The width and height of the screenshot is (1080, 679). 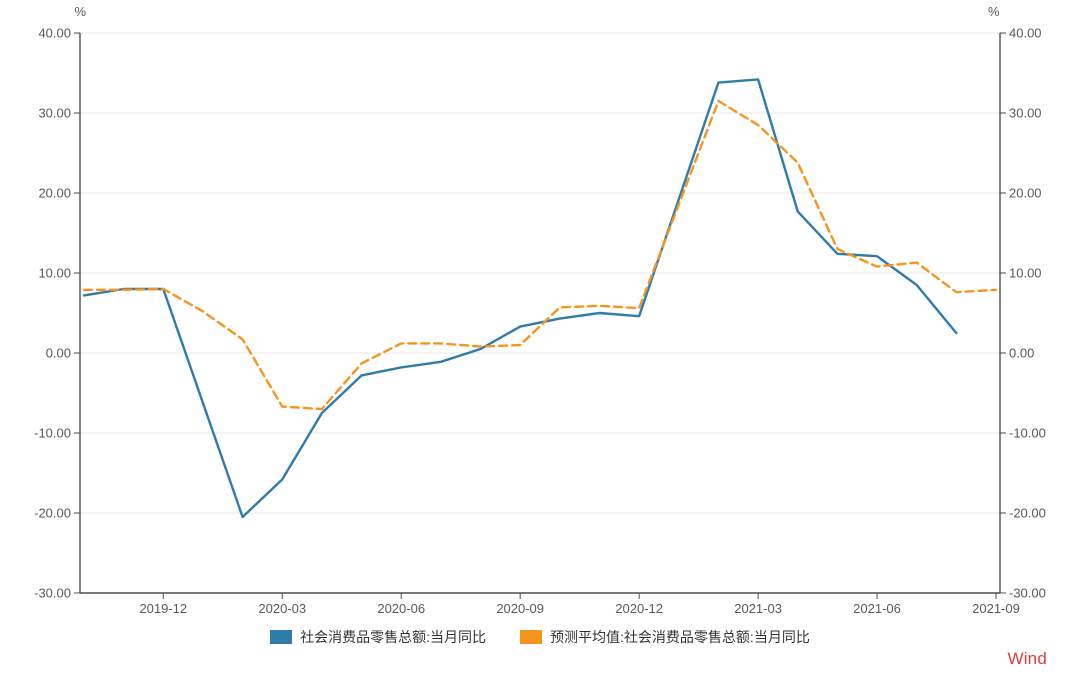 What do you see at coordinates (531, 637) in the screenshot?
I see `legend-swatch-forecast` at bounding box center [531, 637].